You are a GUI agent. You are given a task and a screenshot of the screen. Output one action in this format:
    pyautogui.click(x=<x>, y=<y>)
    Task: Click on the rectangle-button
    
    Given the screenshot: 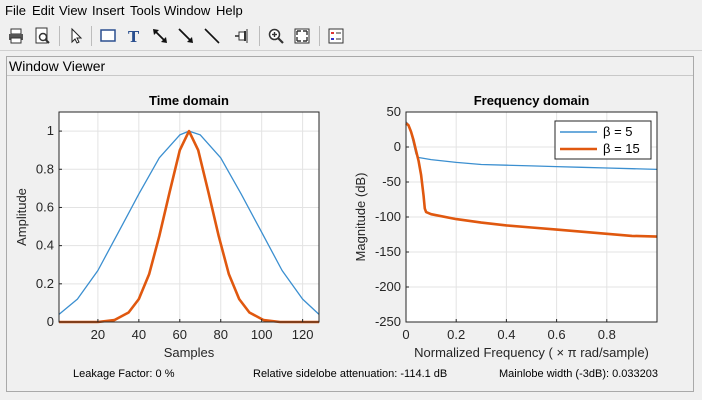 What is the action you would take?
    pyautogui.click(x=108, y=36)
    